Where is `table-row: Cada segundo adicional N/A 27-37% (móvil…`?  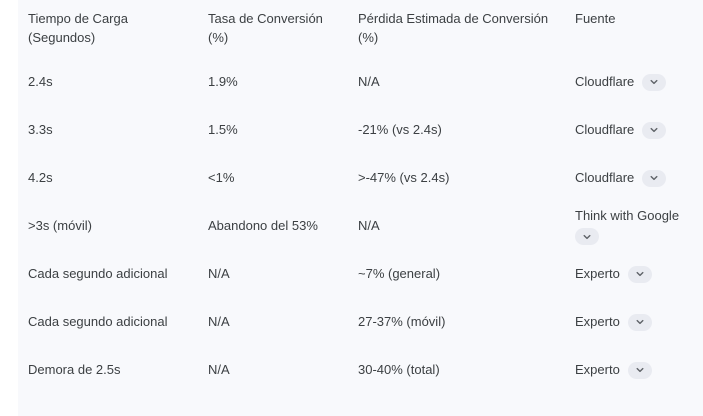
table-row: Cada segundo adicional N/A 27-37% (móvil… is located at coordinates (365, 322).